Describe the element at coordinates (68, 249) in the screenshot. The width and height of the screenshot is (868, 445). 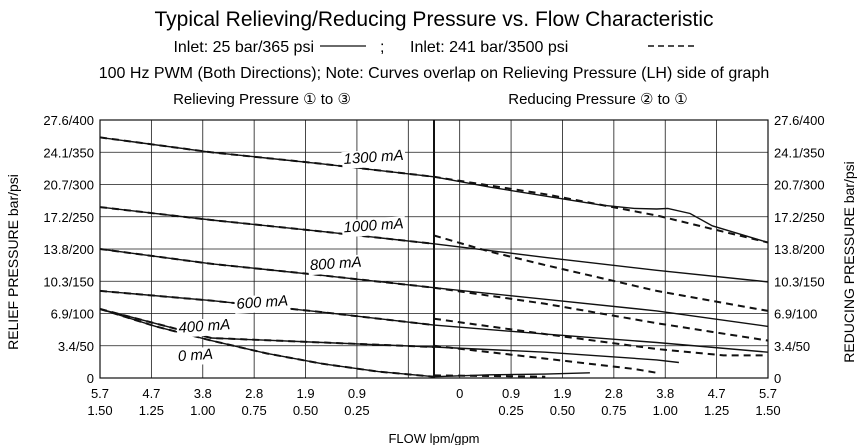
I see `y-tick-label-left: 13.8/200` at that location.